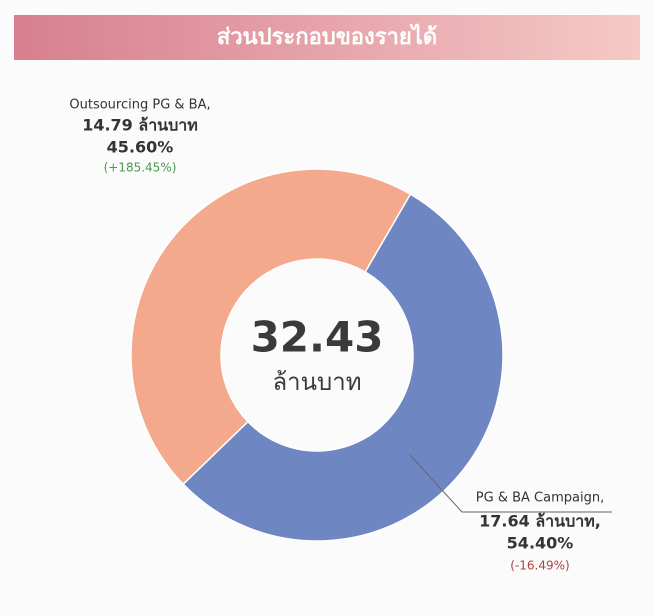 The width and height of the screenshot is (653, 616). Describe the element at coordinates (140, 125) in the screenshot. I see `amount-label: 14.79 ล้านบาท` at that location.